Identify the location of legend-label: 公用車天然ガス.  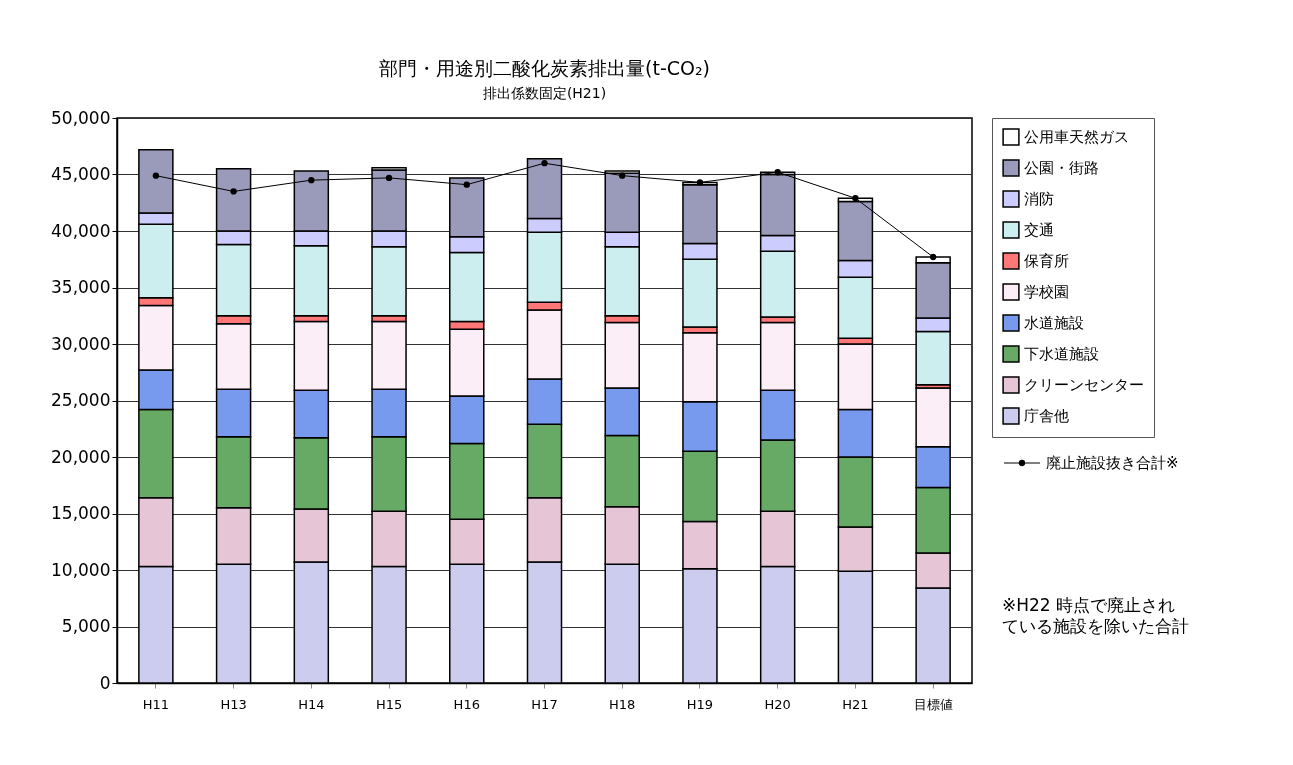
(1076, 137).